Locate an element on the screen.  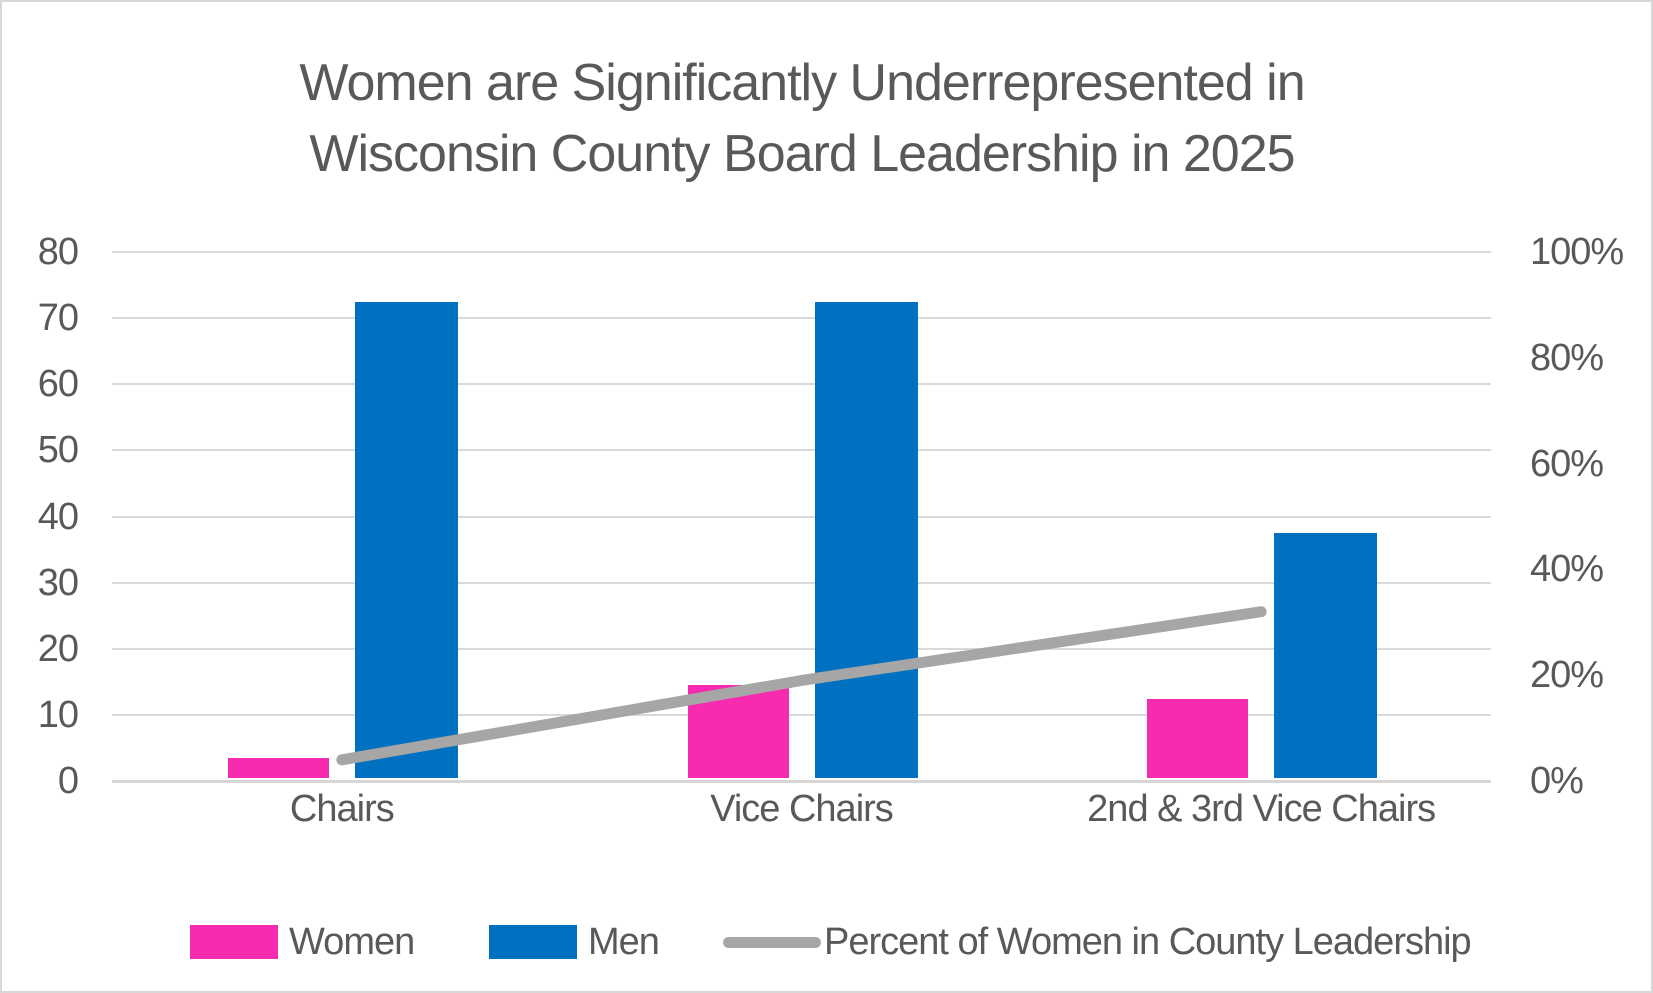
bar-women-chairs is located at coordinates (278, 768).